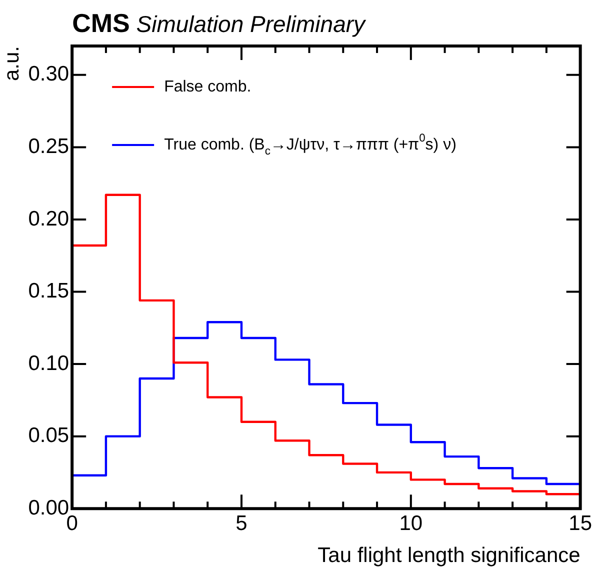  I want to click on chart-title: CMS Simulation Preliminary, so click(219, 23).